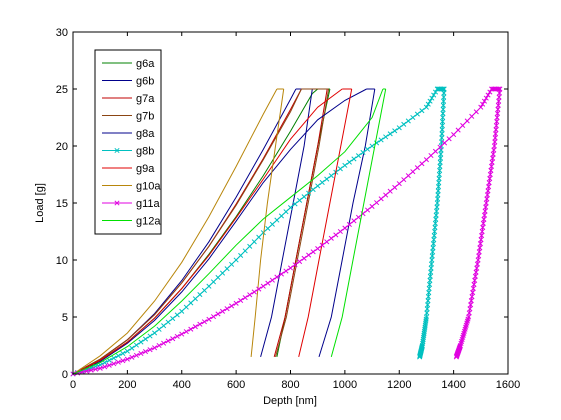  Describe the element at coordinates (508, 385) in the screenshot. I see `x-tick-label: 1600` at that location.